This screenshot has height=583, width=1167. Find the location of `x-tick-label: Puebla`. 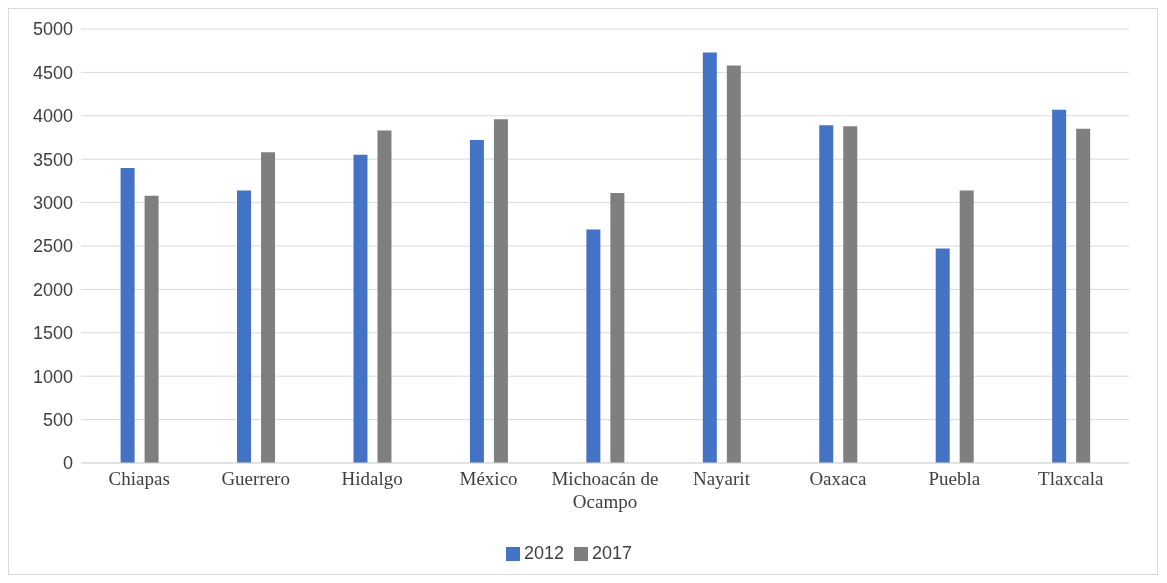

x-tick-label: Puebla is located at coordinates (954, 478).